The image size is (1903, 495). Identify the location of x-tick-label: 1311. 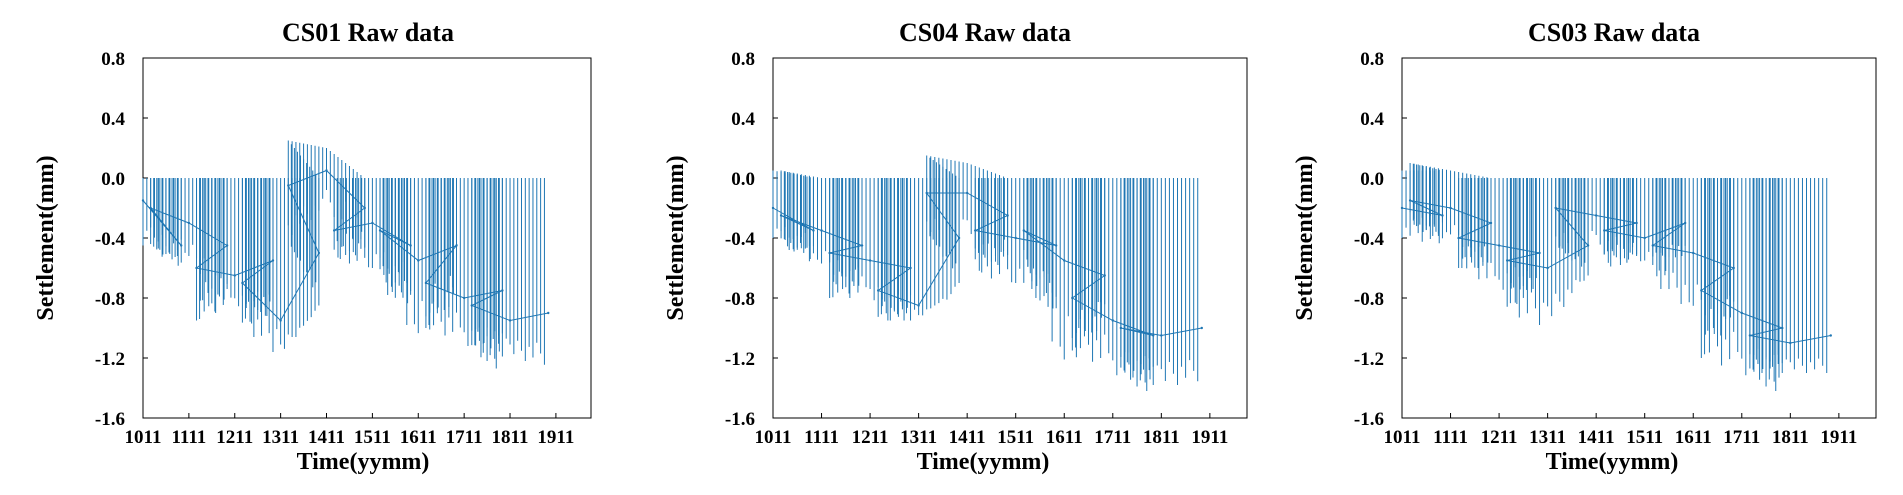
(918, 437).